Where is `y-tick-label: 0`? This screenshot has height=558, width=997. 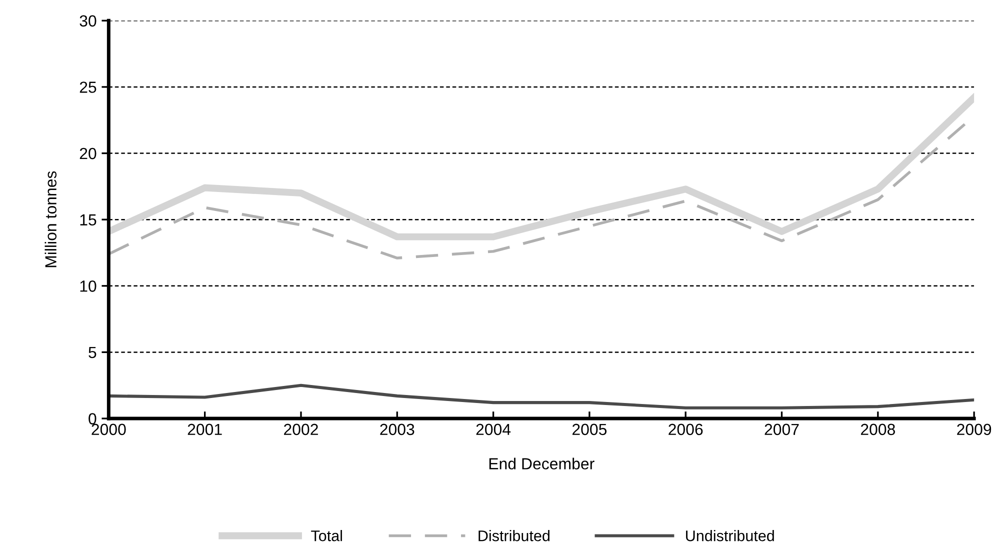 y-tick-label: 0 is located at coordinates (92, 418).